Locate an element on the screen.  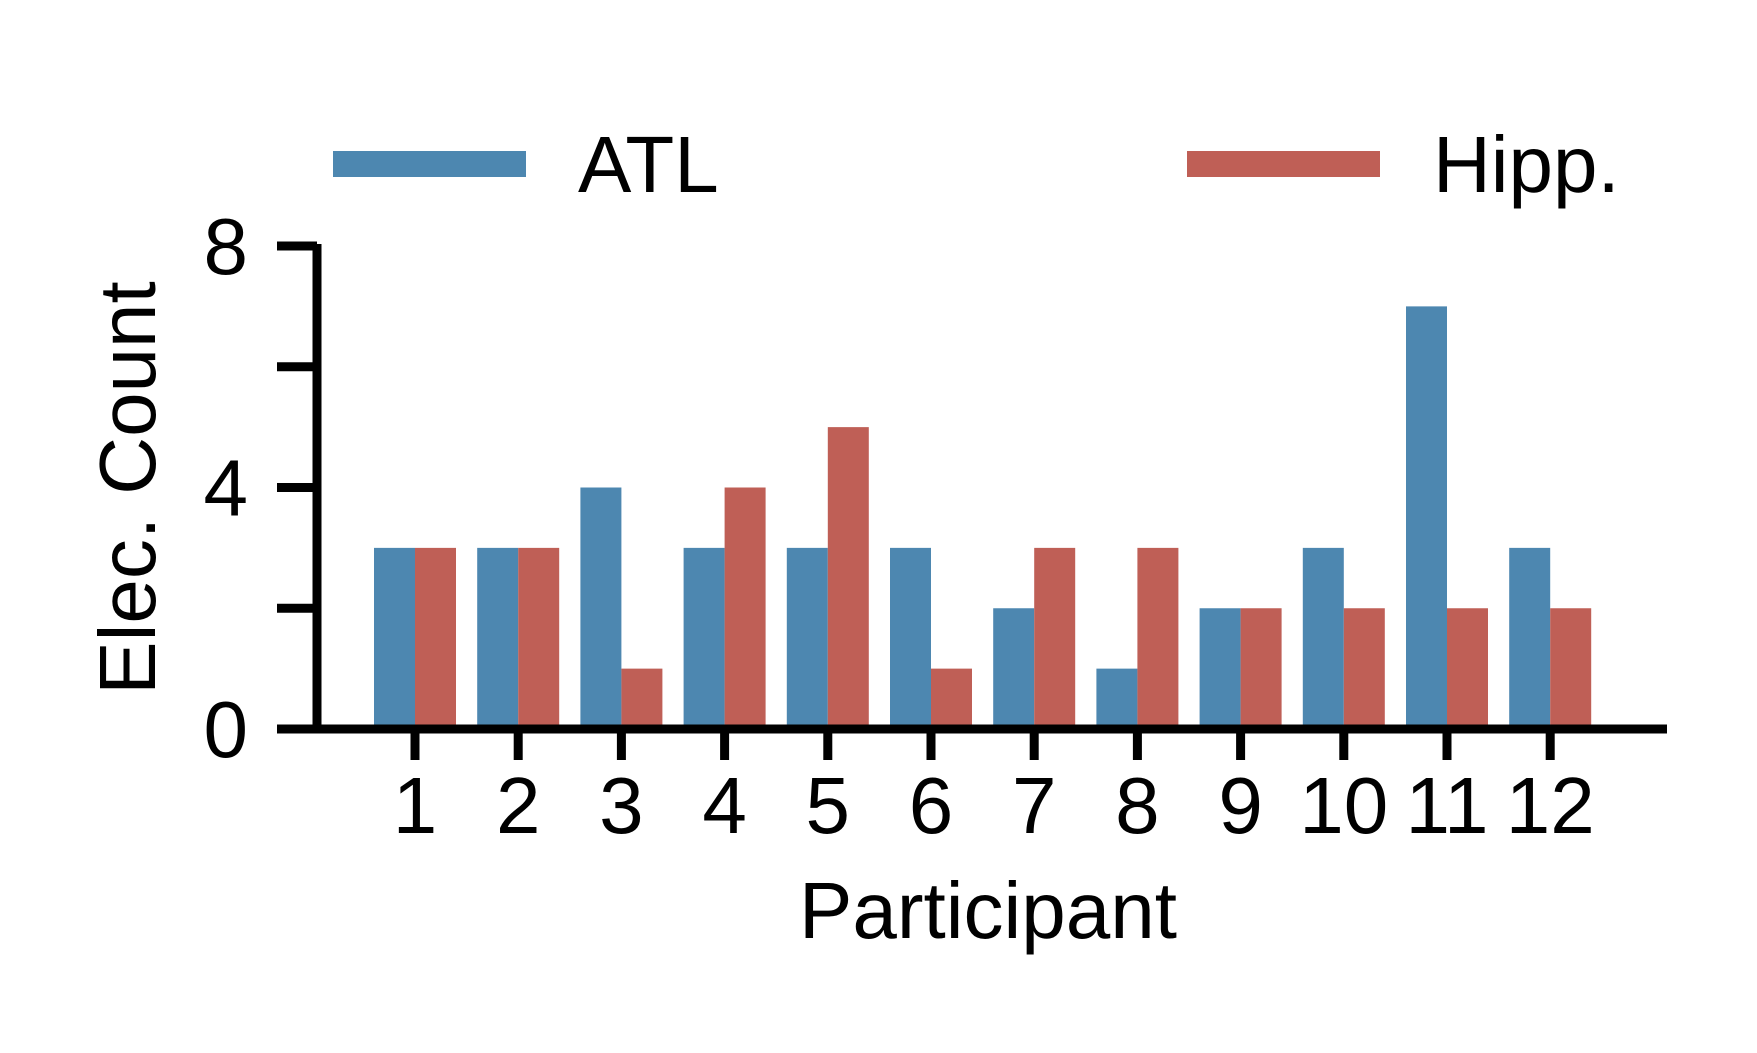
x-tick-label: 10 is located at coordinates (1343, 805).